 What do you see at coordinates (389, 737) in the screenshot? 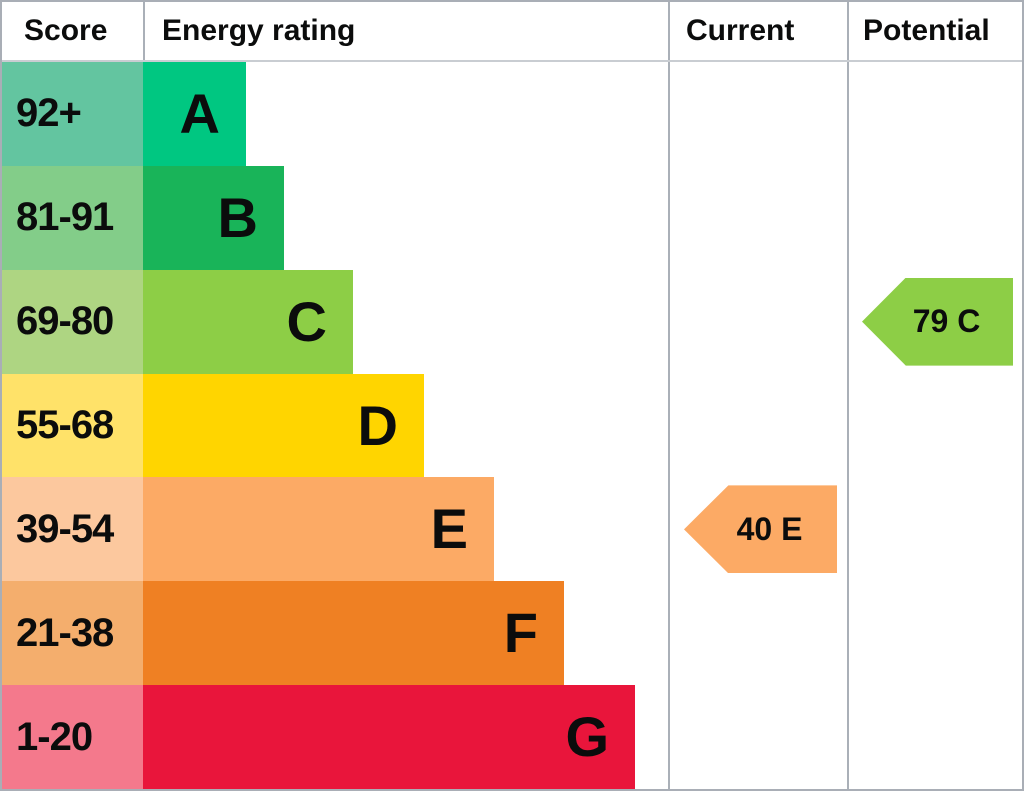
I see `band-bar: G` at bounding box center [389, 737].